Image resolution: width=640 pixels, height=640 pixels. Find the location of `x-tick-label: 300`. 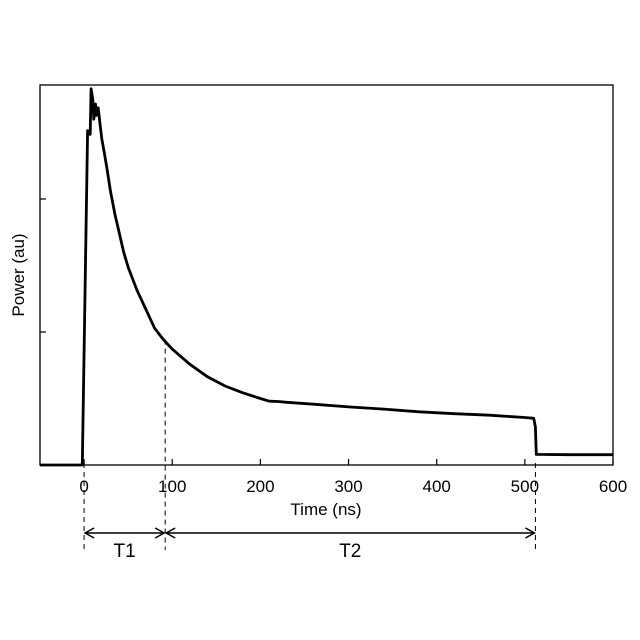

x-tick-label: 300 is located at coordinates (348, 486).